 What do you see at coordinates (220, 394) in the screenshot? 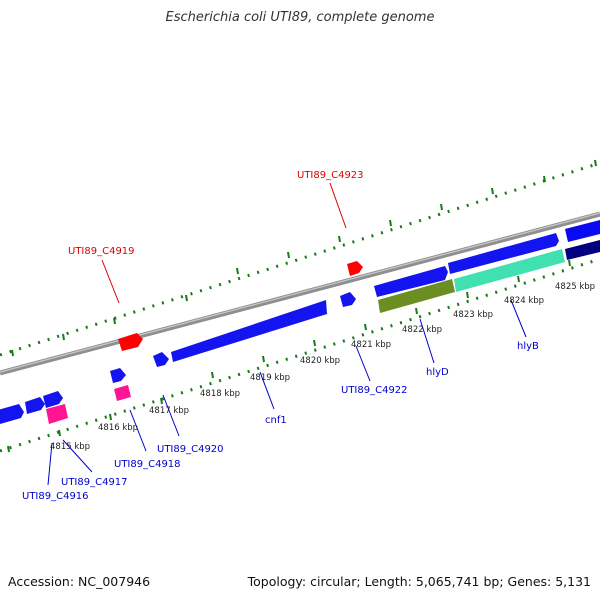
I see `scale-label: 4818 kbp` at bounding box center [220, 394].